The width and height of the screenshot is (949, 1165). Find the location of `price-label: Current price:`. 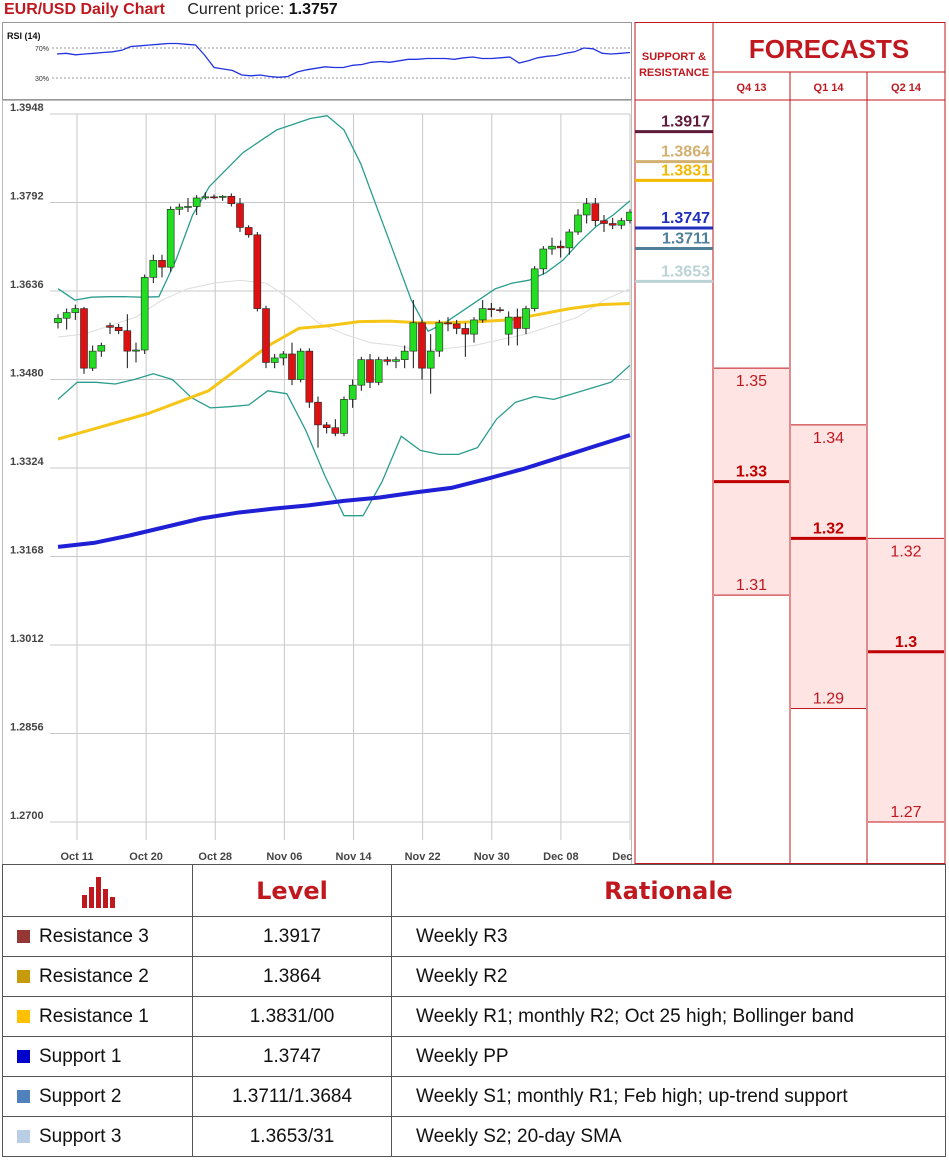

price-label: Current price: is located at coordinates (236, 9).